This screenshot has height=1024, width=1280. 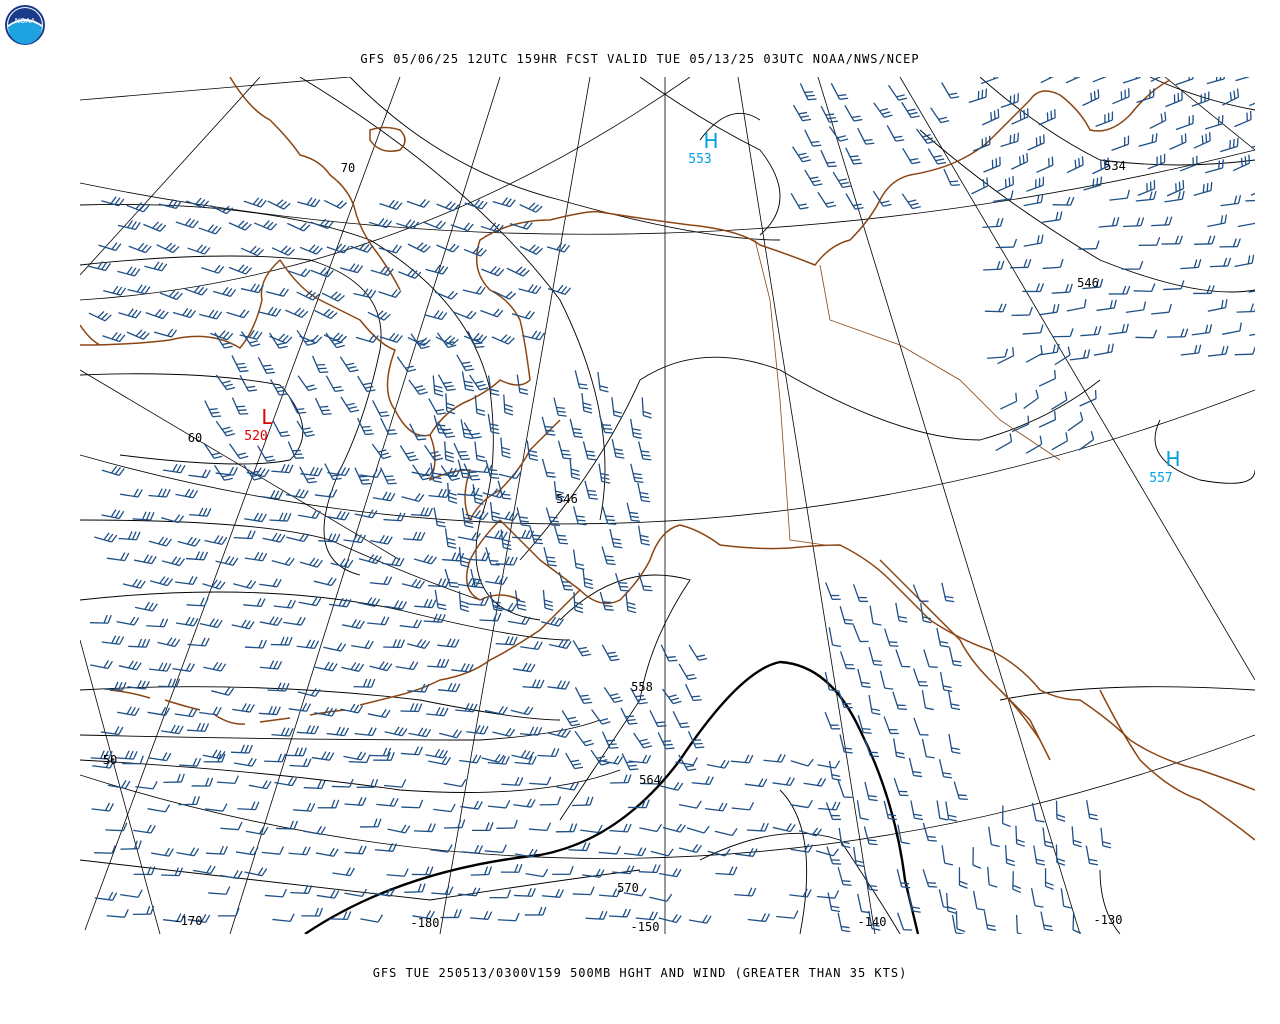 What do you see at coordinates (699, 159) in the screenshot?
I see `high-center-value: 553` at bounding box center [699, 159].